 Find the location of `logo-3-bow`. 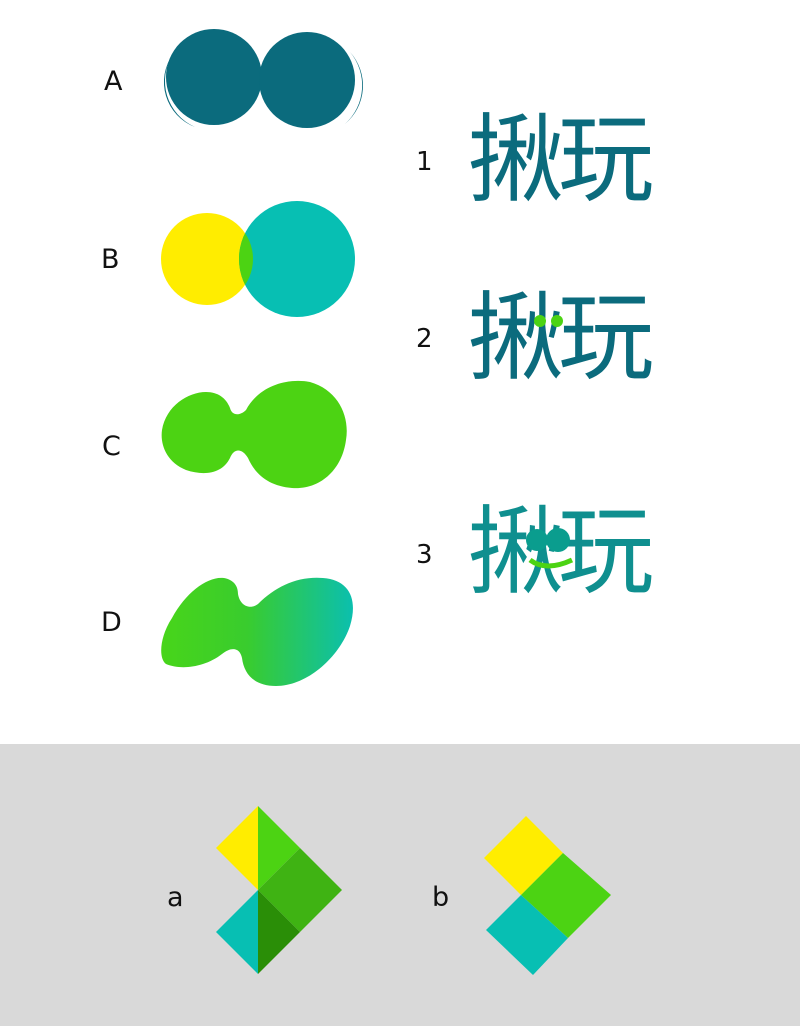

logo-3-bow is located at coordinates (550, 548).